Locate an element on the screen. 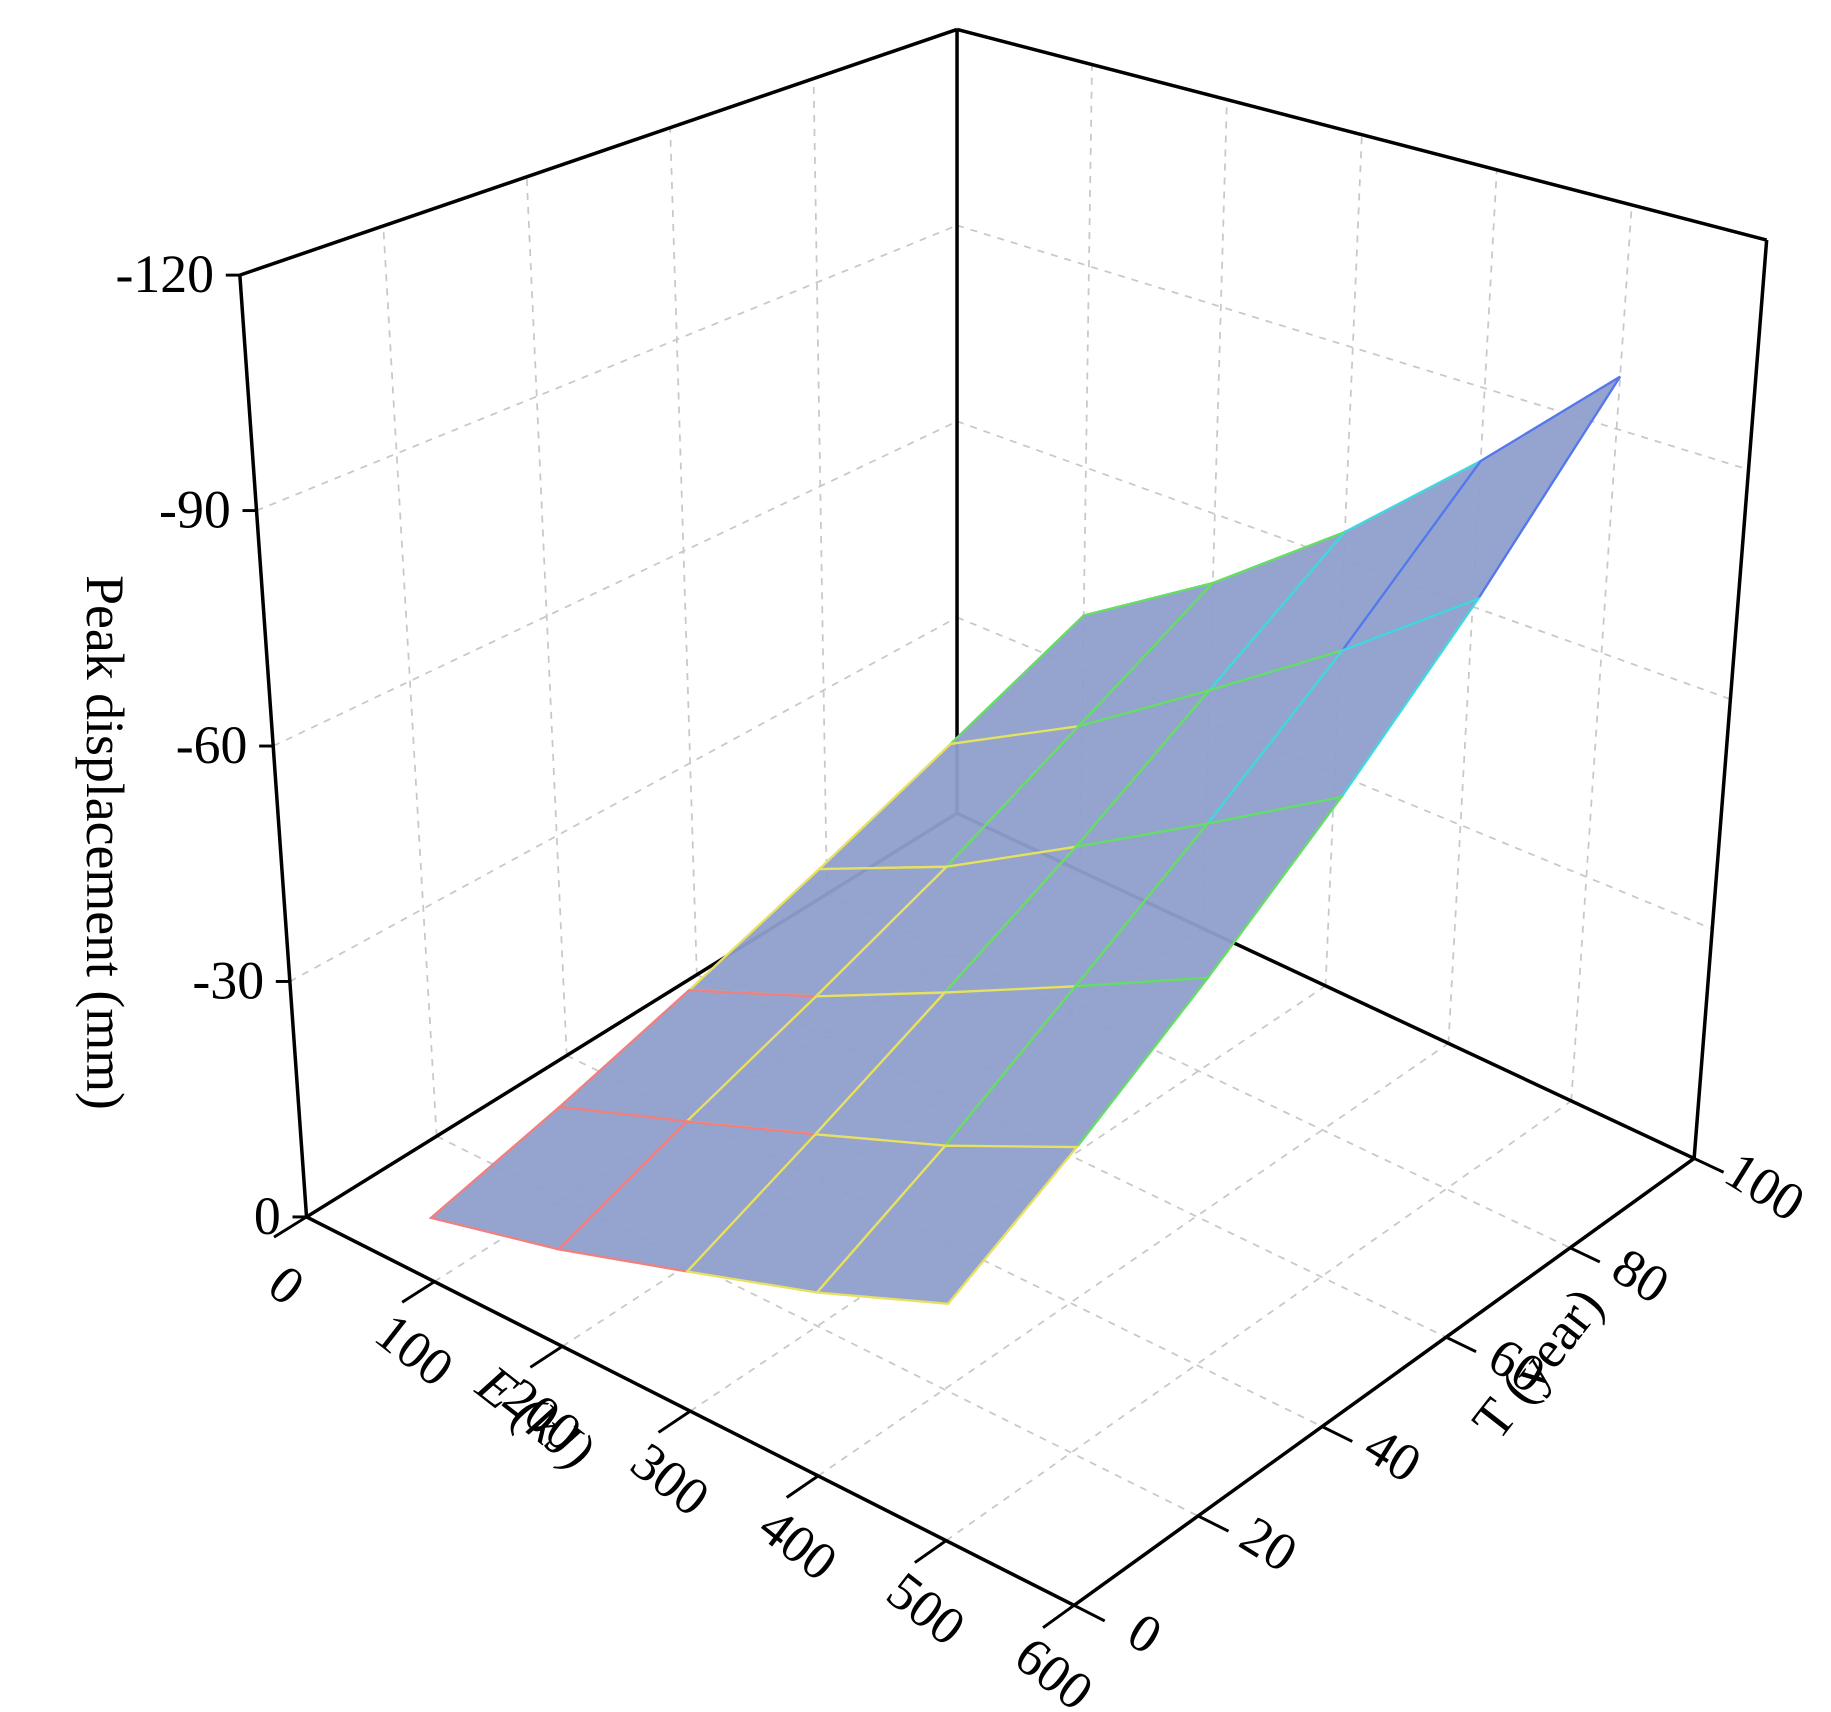 Image resolution: width=1831 pixels, height=1712 pixels. surface-cell is located at coordinates (947, 1225).